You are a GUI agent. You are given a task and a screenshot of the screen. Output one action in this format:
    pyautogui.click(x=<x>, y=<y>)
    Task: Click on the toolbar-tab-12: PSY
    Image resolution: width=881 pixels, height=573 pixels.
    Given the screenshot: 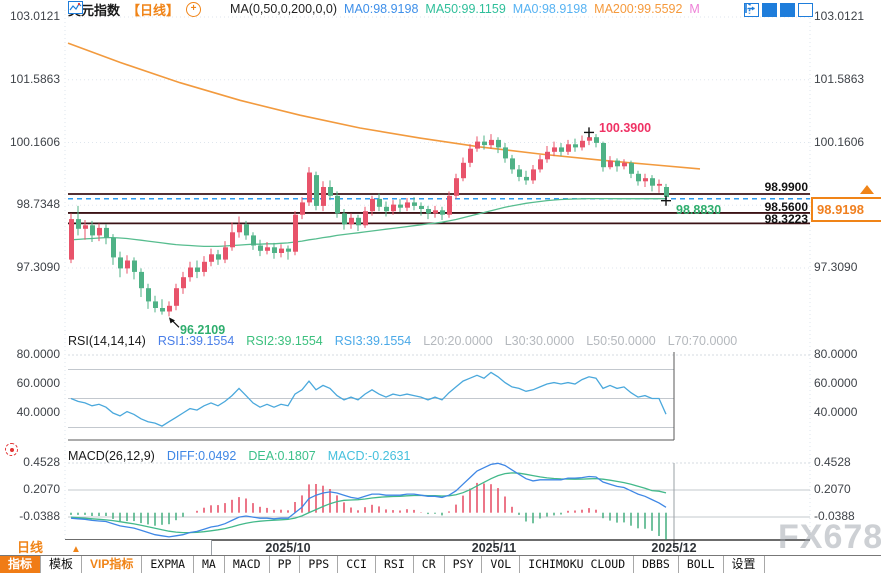 What is the action you would take?
    pyautogui.click(x=464, y=564)
    